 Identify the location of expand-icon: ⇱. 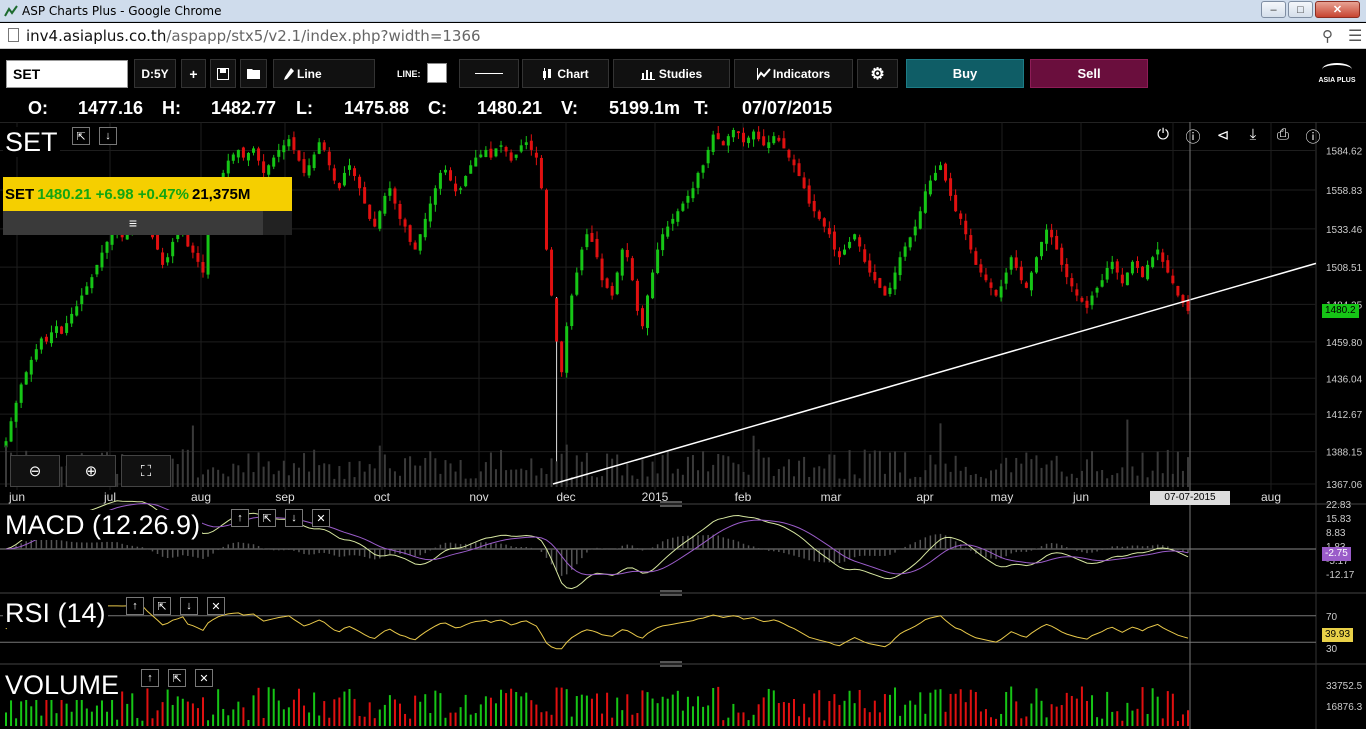
(81, 136).